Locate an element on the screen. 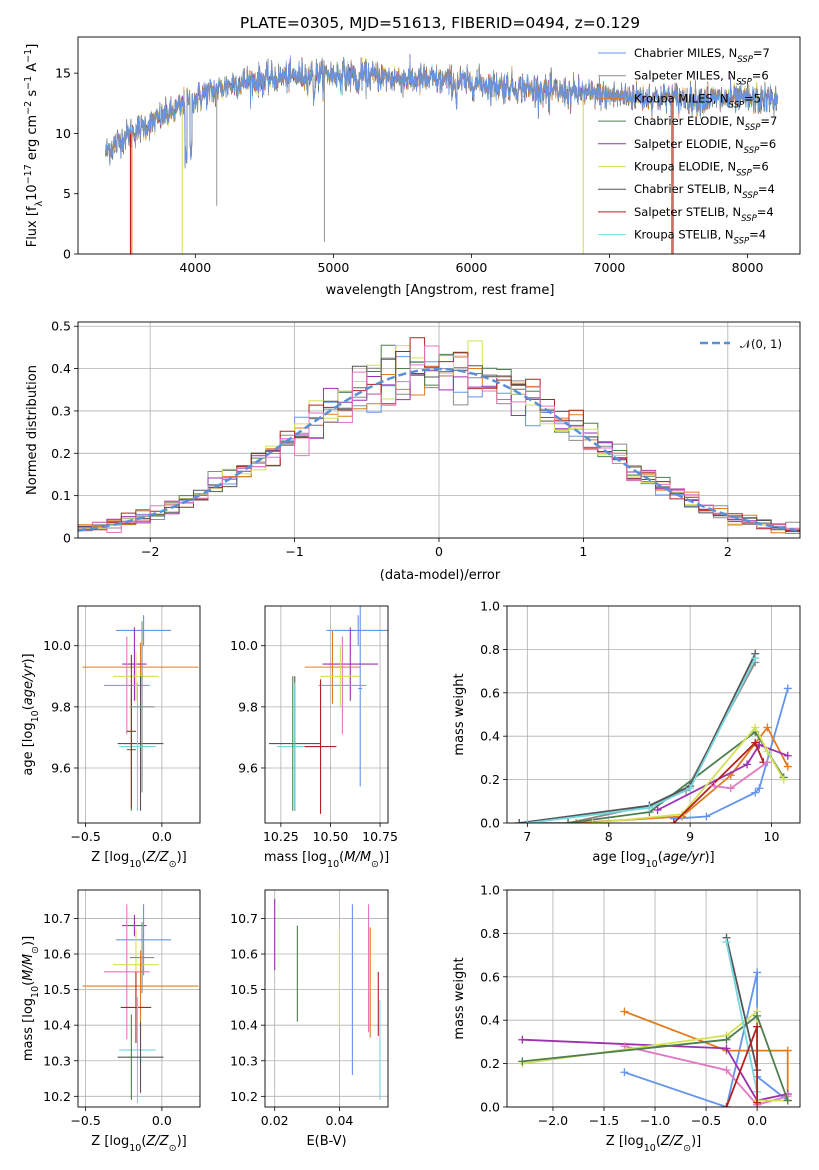 This screenshot has height=1170, width=819. x-axis-label: mass [log10(M/M⊙)] is located at coordinates (326, 860).